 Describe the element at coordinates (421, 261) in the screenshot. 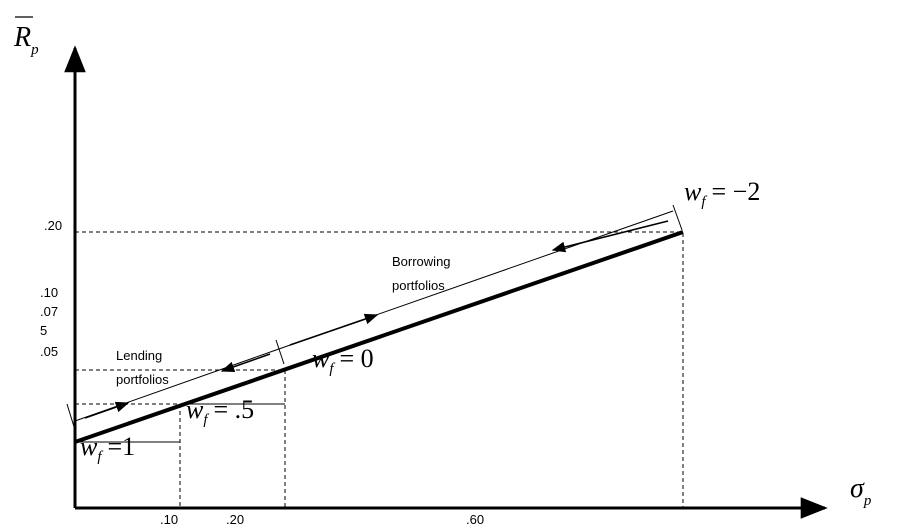

I see `annotation: Borrowing` at that location.